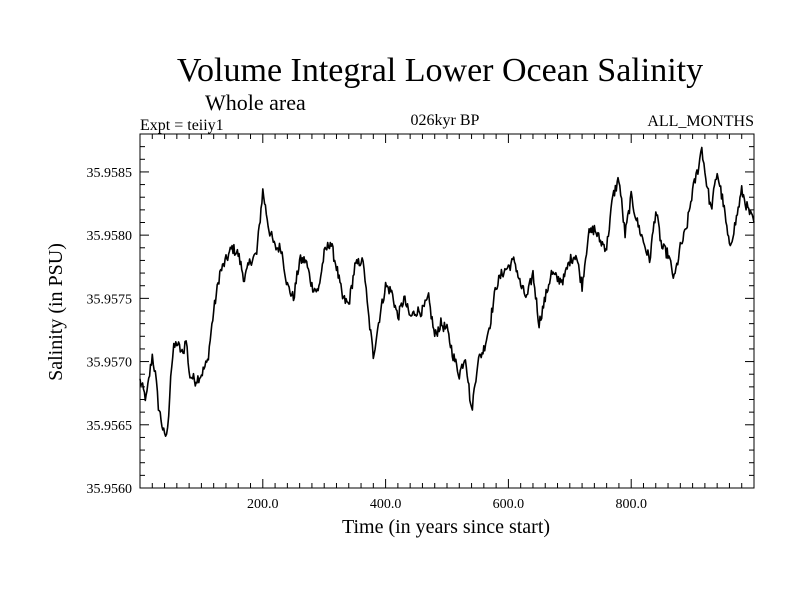 The image size is (800, 600). What do you see at coordinates (110, 299) in the screenshot?
I see `y-tick-label: 35.9575` at bounding box center [110, 299].